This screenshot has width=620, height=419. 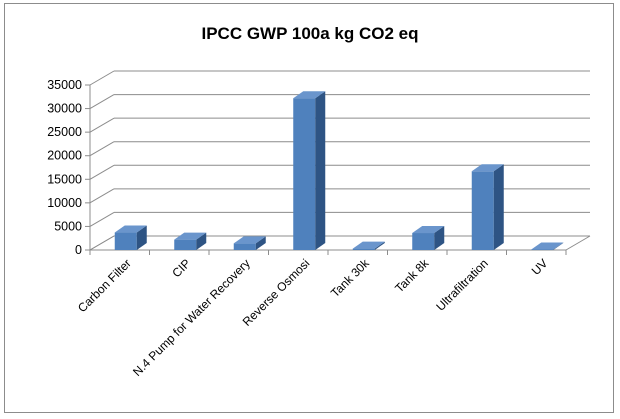 What do you see at coordinates (78, 250) in the screenshot?
I see `y-tick-label: 0` at bounding box center [78, 250].